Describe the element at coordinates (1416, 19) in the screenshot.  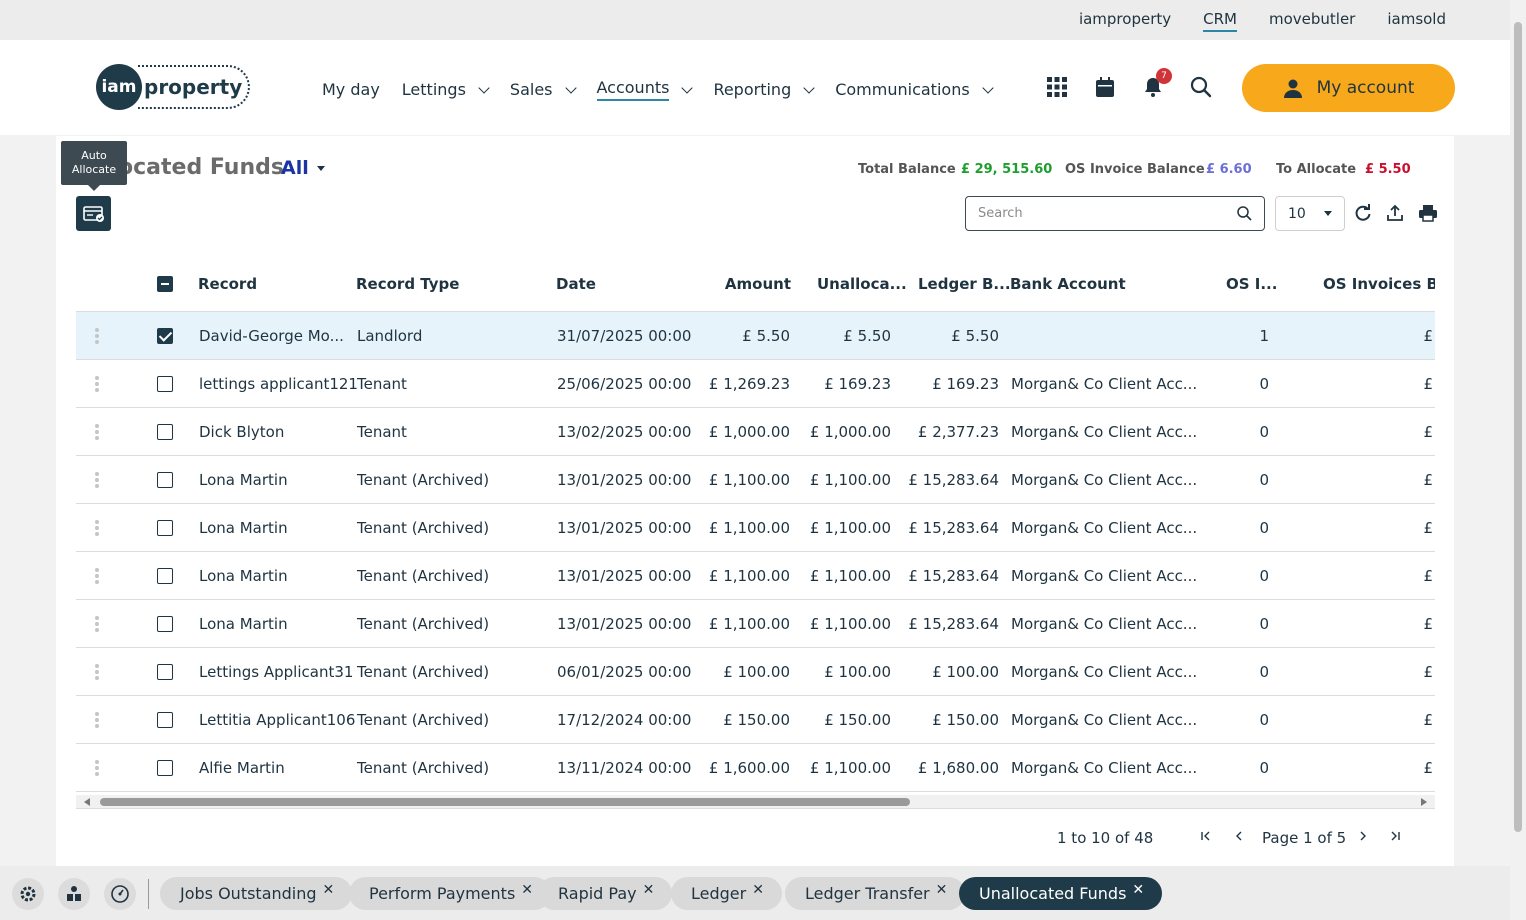
I see `site-link-iamsold: iamsold` at that location.